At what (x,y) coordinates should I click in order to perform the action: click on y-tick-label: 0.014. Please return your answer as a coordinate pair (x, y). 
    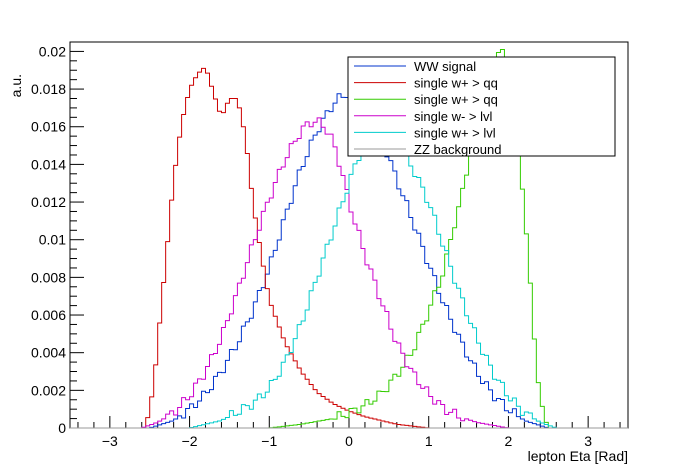
    Looking at the image, I should click on (48, 164).